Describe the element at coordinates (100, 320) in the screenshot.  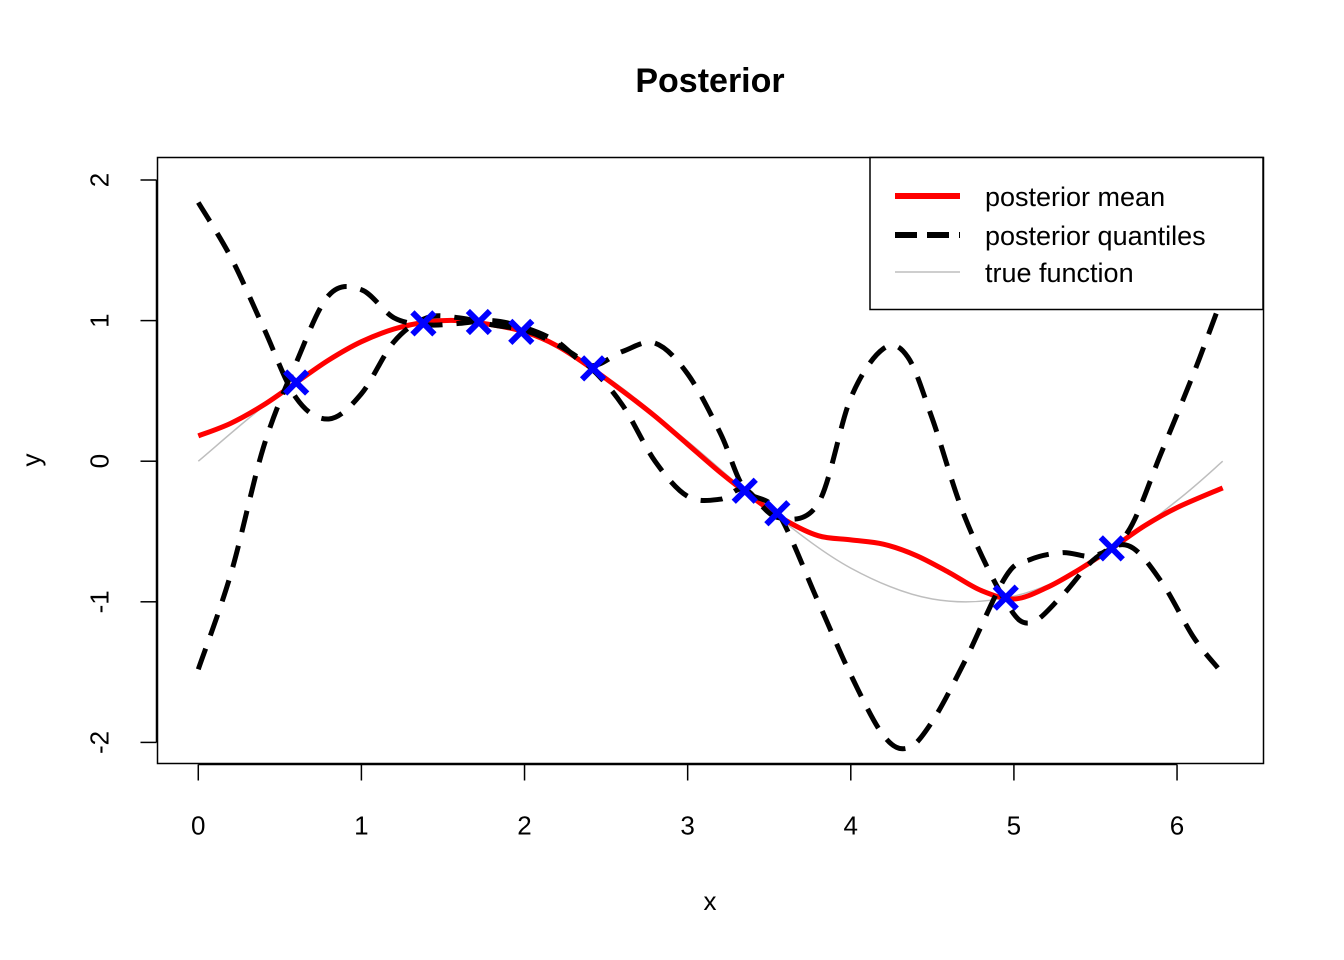
I see `y-tick-label: 1` at that location.